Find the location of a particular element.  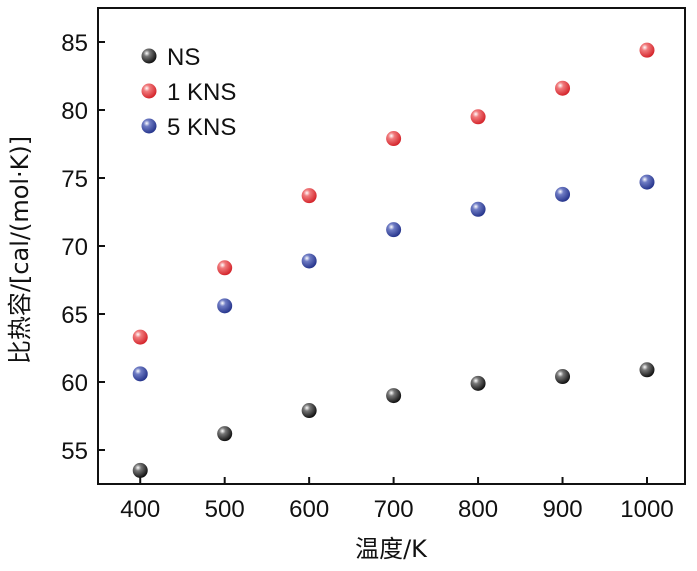

legend-marker-1-kns is located at coordinates (149, 91).